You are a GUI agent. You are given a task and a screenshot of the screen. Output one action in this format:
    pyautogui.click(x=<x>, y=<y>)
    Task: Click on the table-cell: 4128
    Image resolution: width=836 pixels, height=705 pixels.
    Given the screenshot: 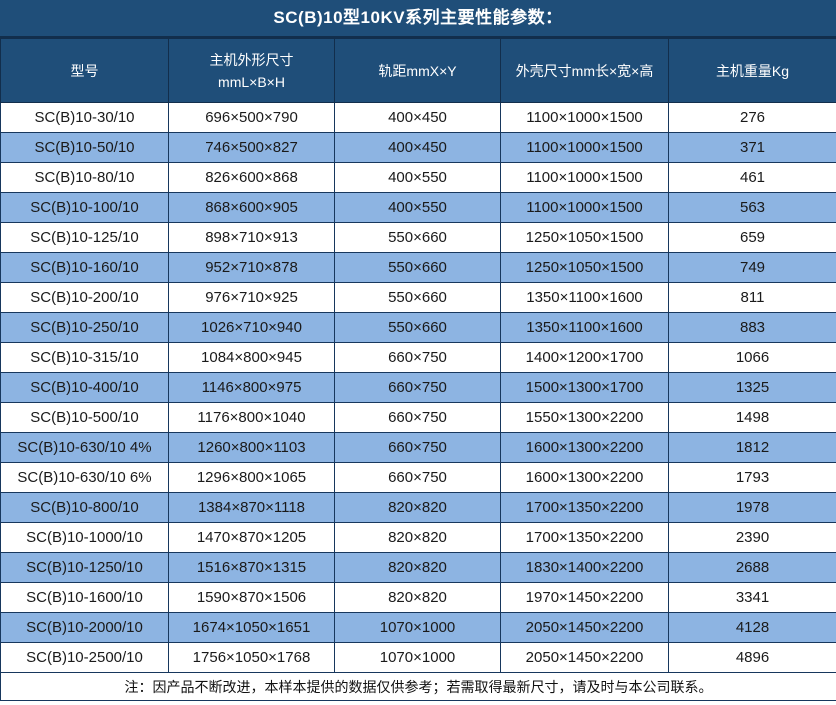 What is the action you would take?
    pyautogui.click(x=752, y=627)
    